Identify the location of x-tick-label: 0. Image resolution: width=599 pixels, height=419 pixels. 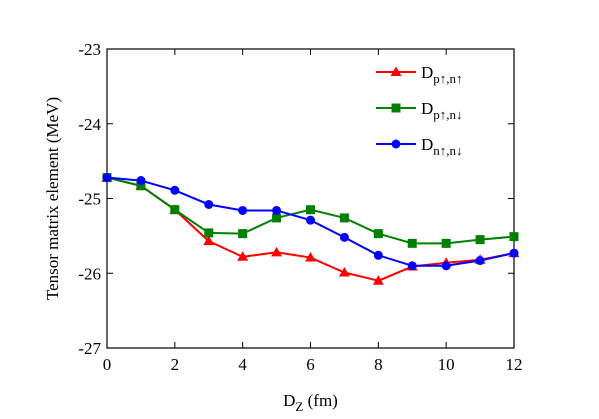
(107, 364).